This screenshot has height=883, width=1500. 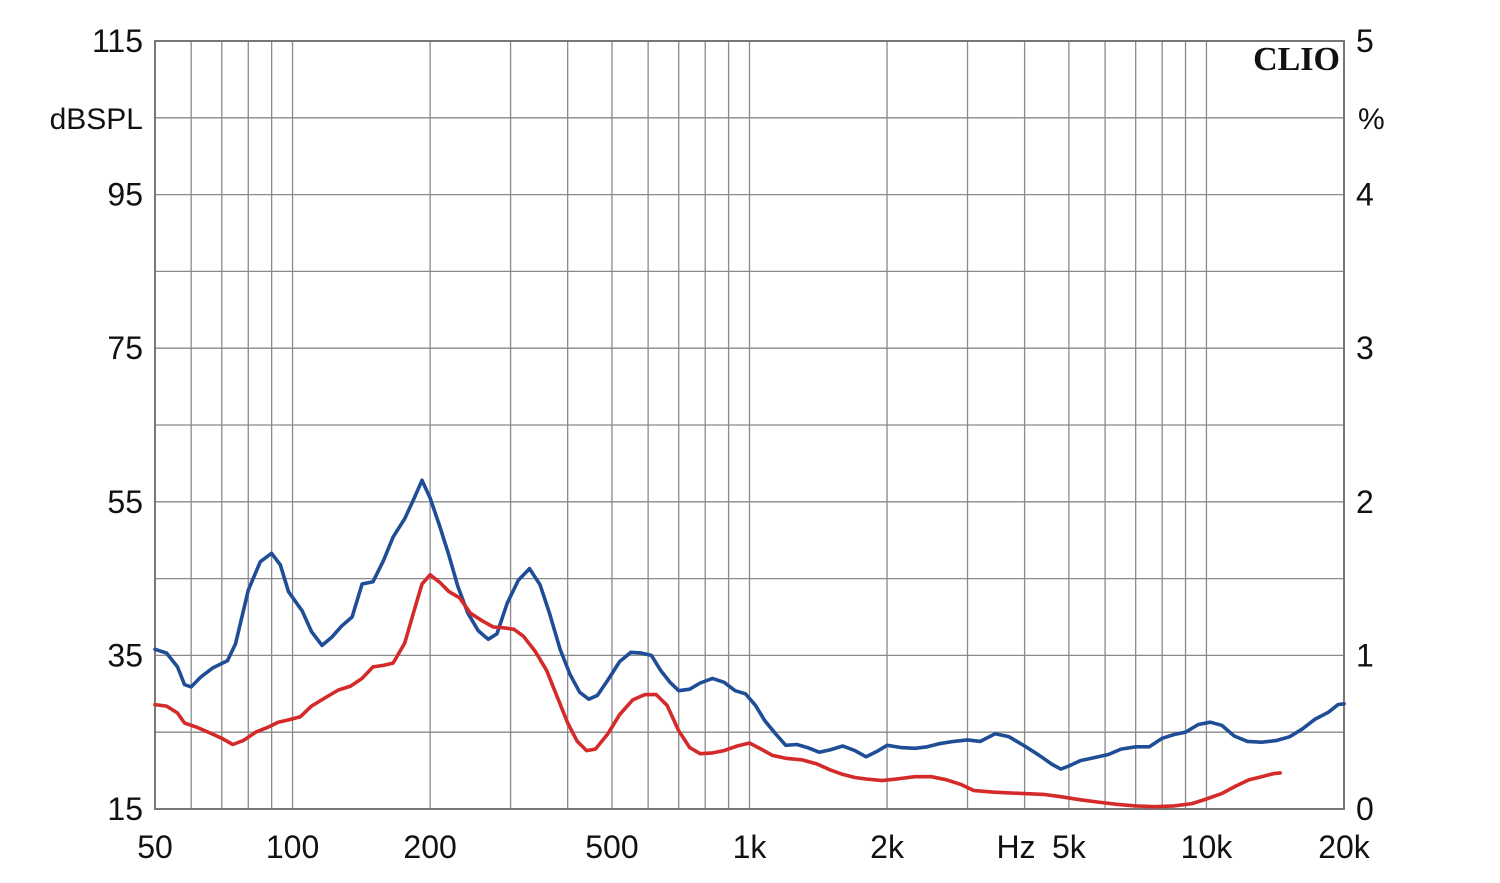 I want to click on right-tick-label: 3, so click(x=1365, y=348).